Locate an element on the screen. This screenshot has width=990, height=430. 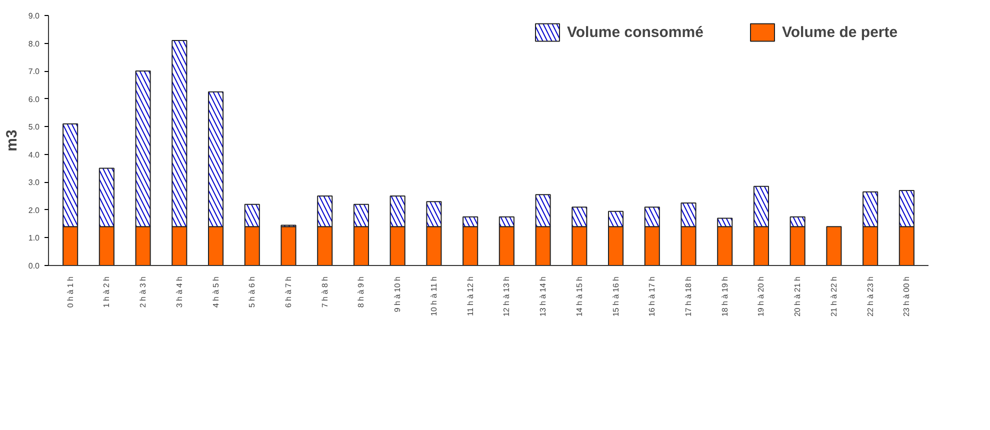
x-tick-label: 19 h à 20 h is located at coordinates (761, 296).